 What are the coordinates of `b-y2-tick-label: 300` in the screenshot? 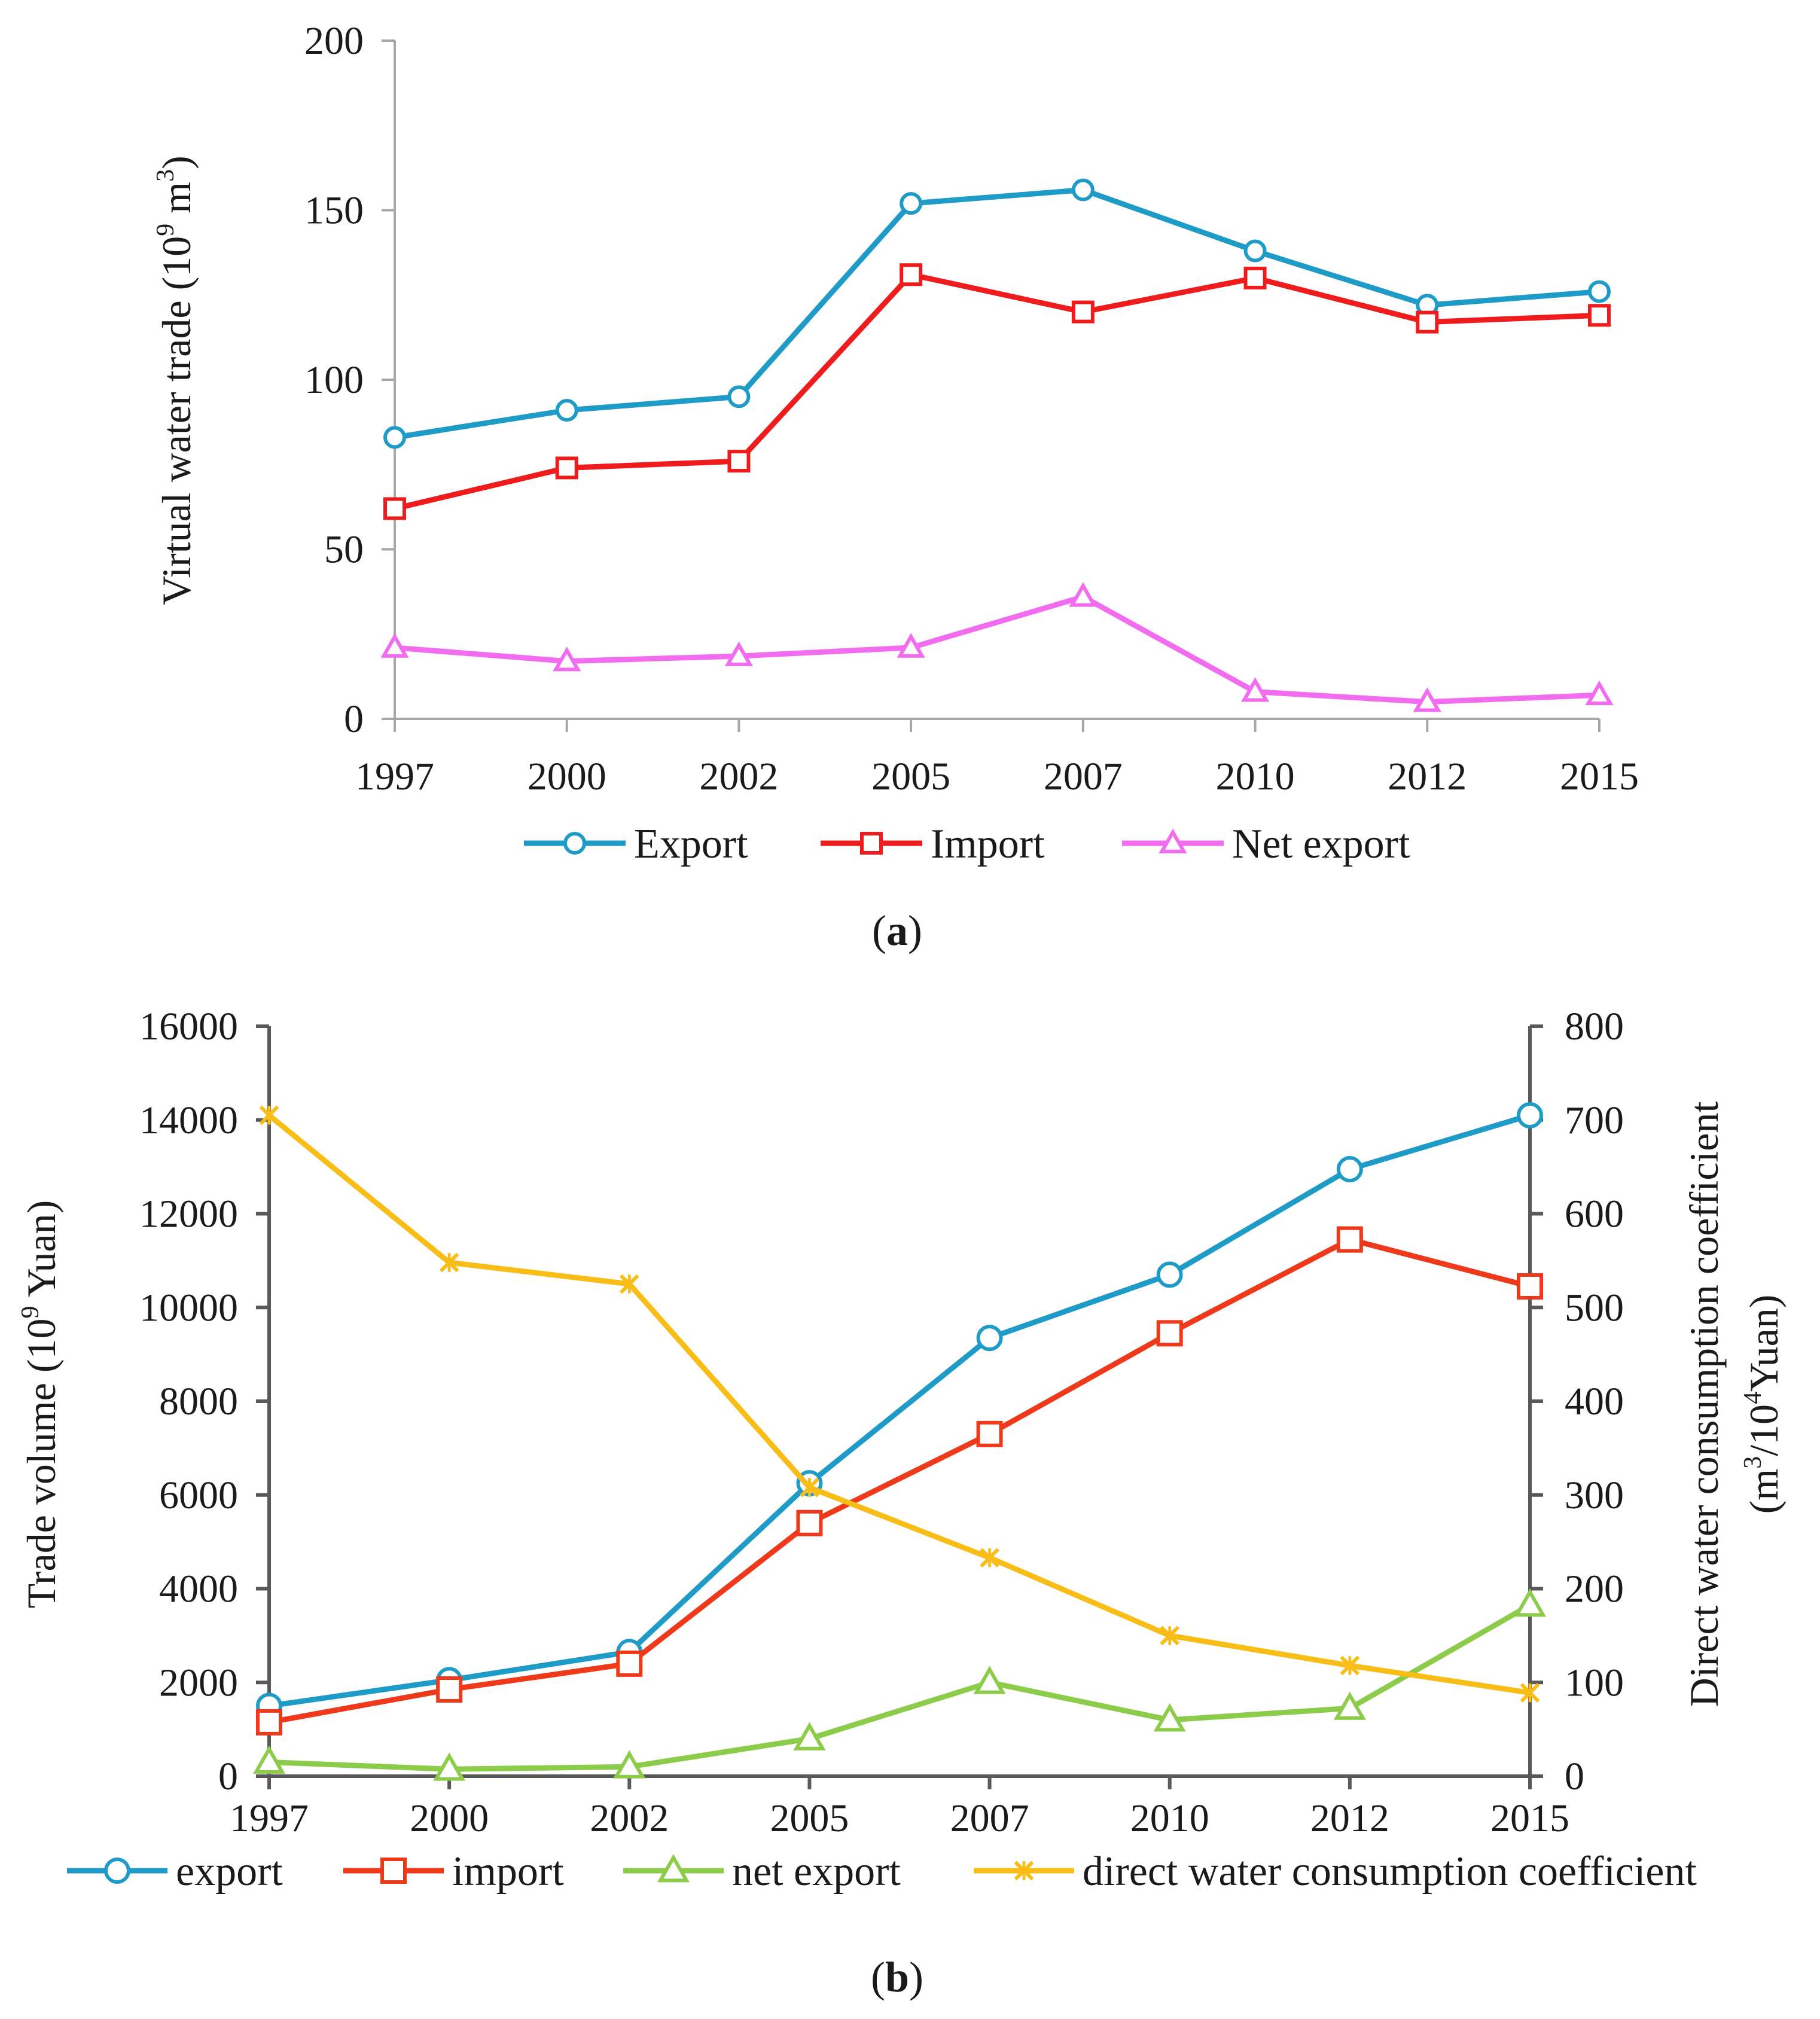 It's located at (1594, 1495).